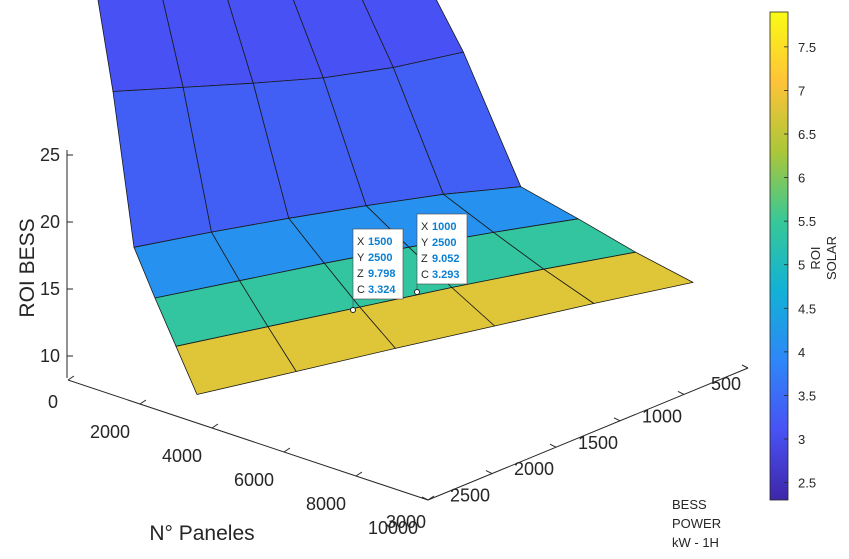  I want to click on colorbar-tick-label: 4, so click(801, 352).